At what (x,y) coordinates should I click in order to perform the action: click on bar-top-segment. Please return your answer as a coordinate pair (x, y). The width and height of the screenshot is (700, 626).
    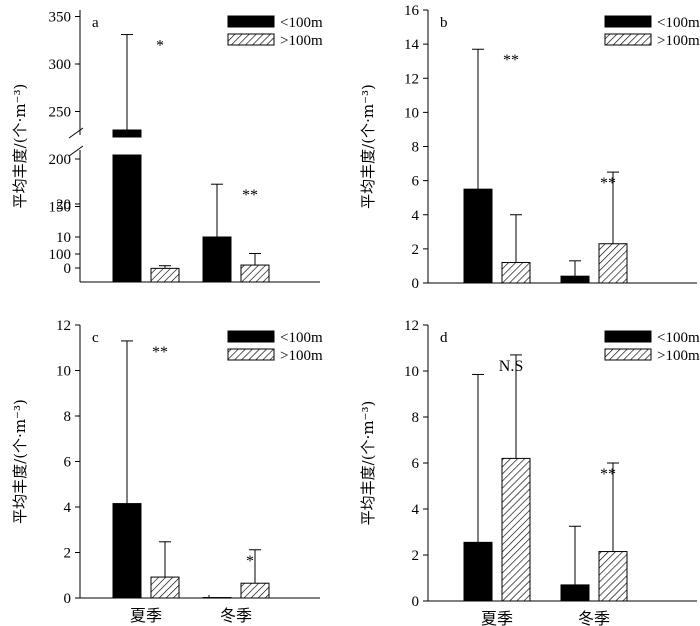
    Looking at the image, I should click on (127, 133).